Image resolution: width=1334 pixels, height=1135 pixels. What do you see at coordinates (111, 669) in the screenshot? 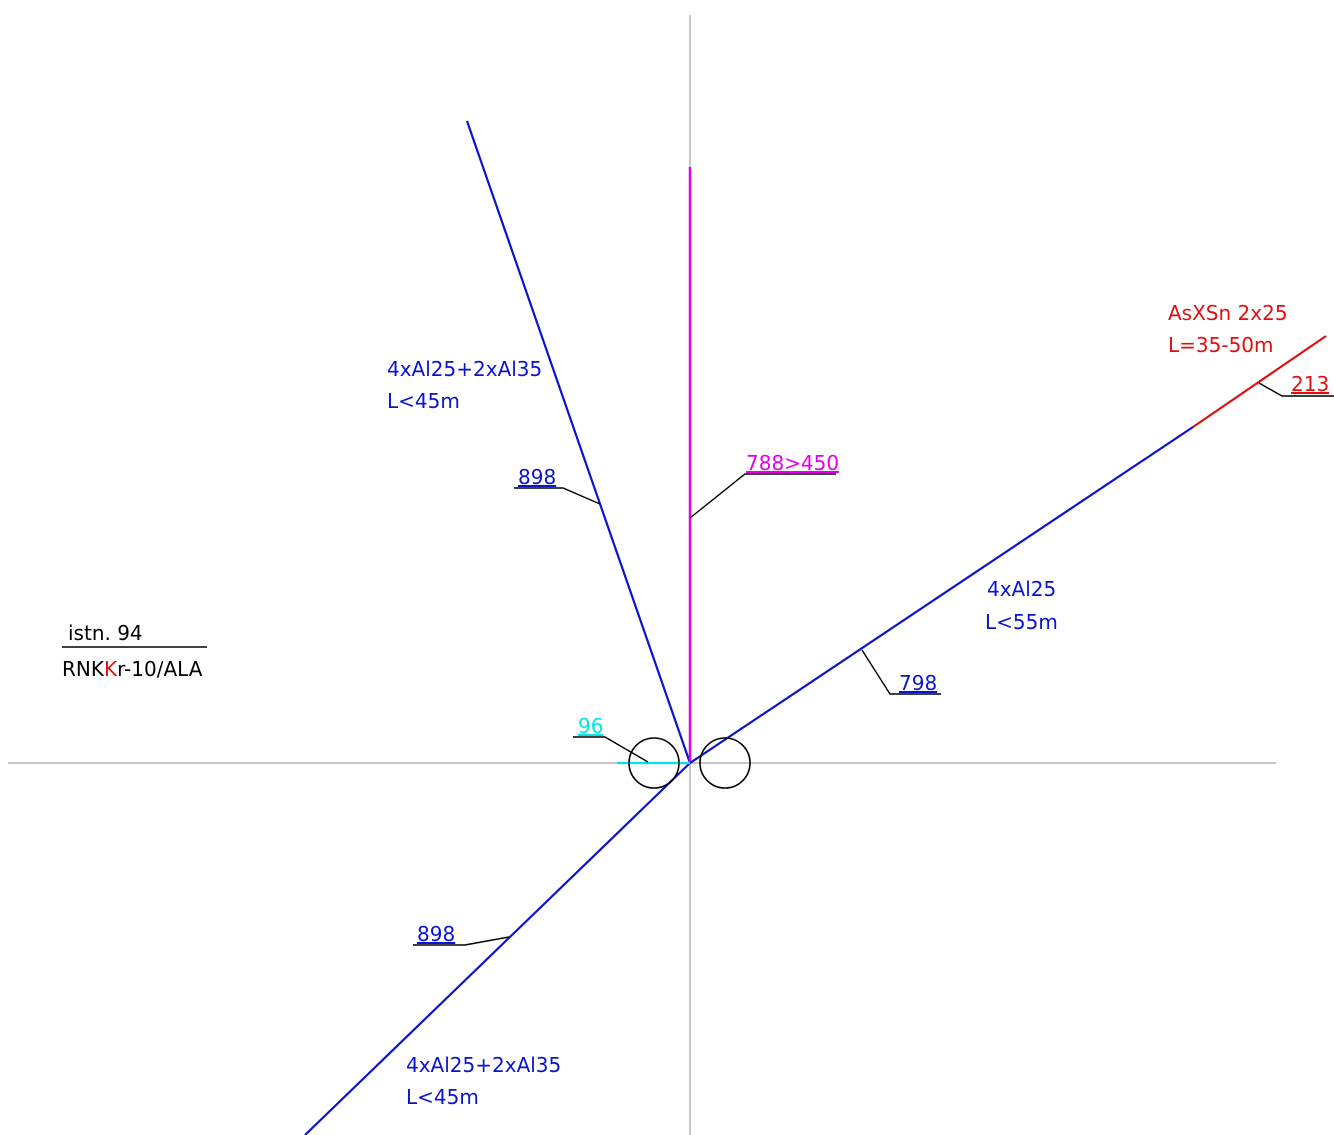
I see `station-type-highlight: K` at bounding box center [111, 669].